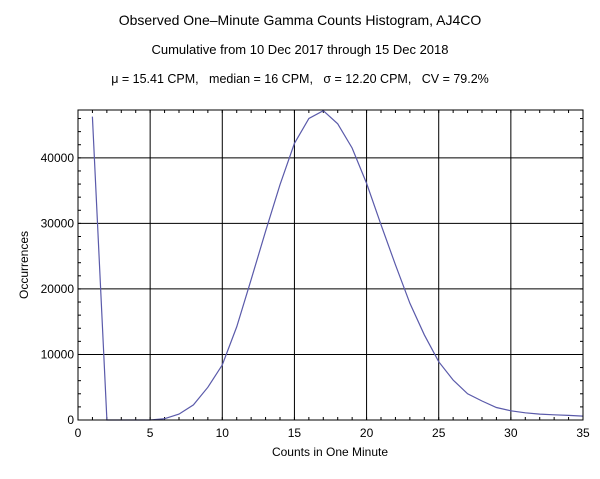  I want to click on y-tick-label: 10000, so click(58, 354).